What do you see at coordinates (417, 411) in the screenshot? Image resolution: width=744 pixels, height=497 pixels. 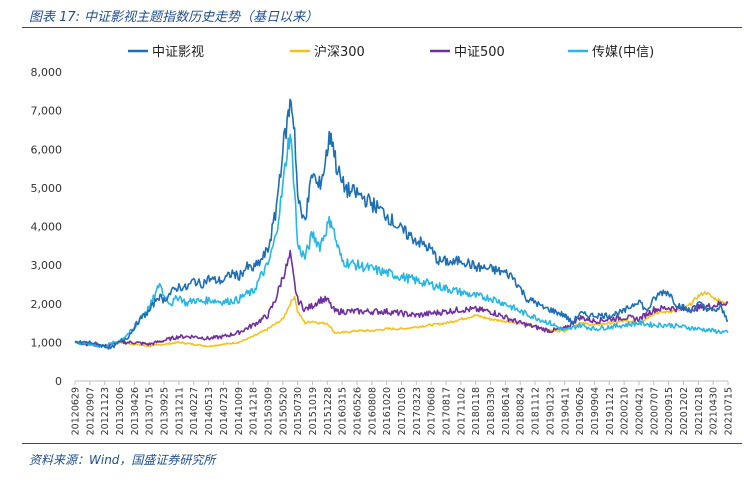 I see `x-tick-label: 20170323` at bounding box center [417, 411].